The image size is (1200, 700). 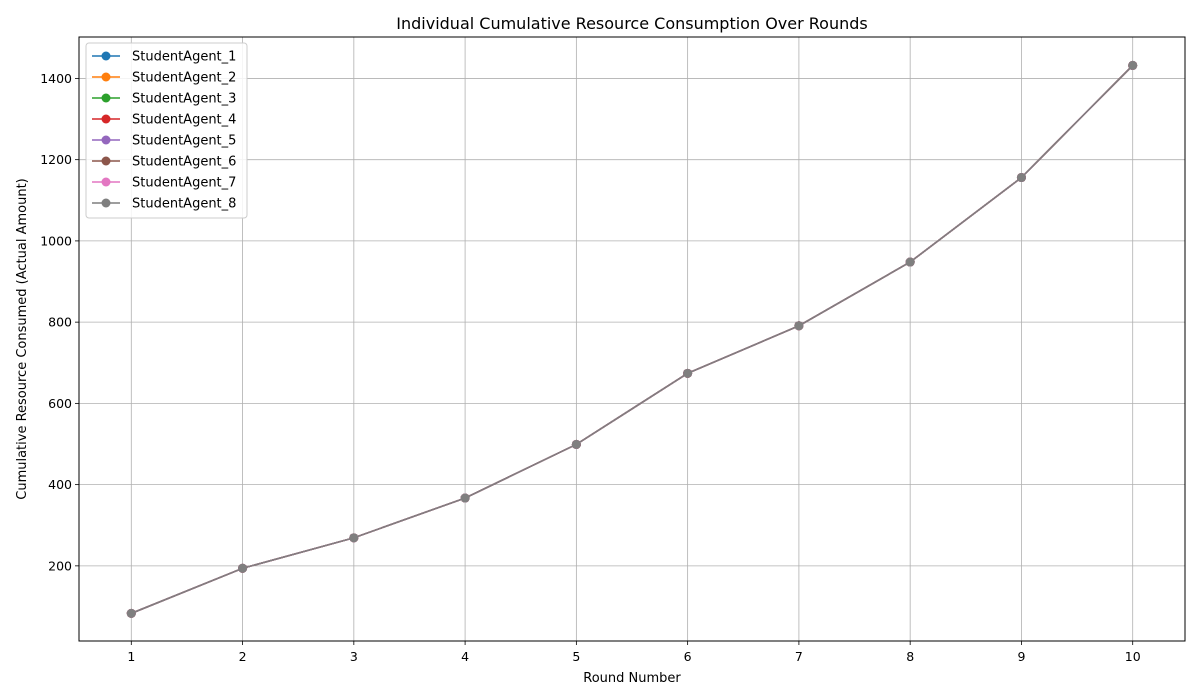 What do you see at coordinates (576, 656) in the screenshot?
I see `x-tick-label: 5` at bounding box center [576, 656].